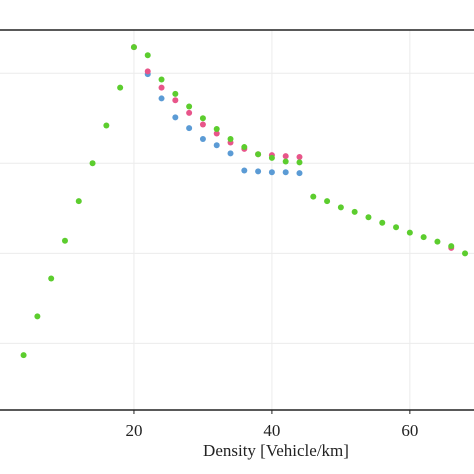 The width and height of the screenshot is (474, 474). Describe the element at coordinates (276, 450) in the screenshot. I see `x-axis-label: Density [Vehicle/km]` at that location.